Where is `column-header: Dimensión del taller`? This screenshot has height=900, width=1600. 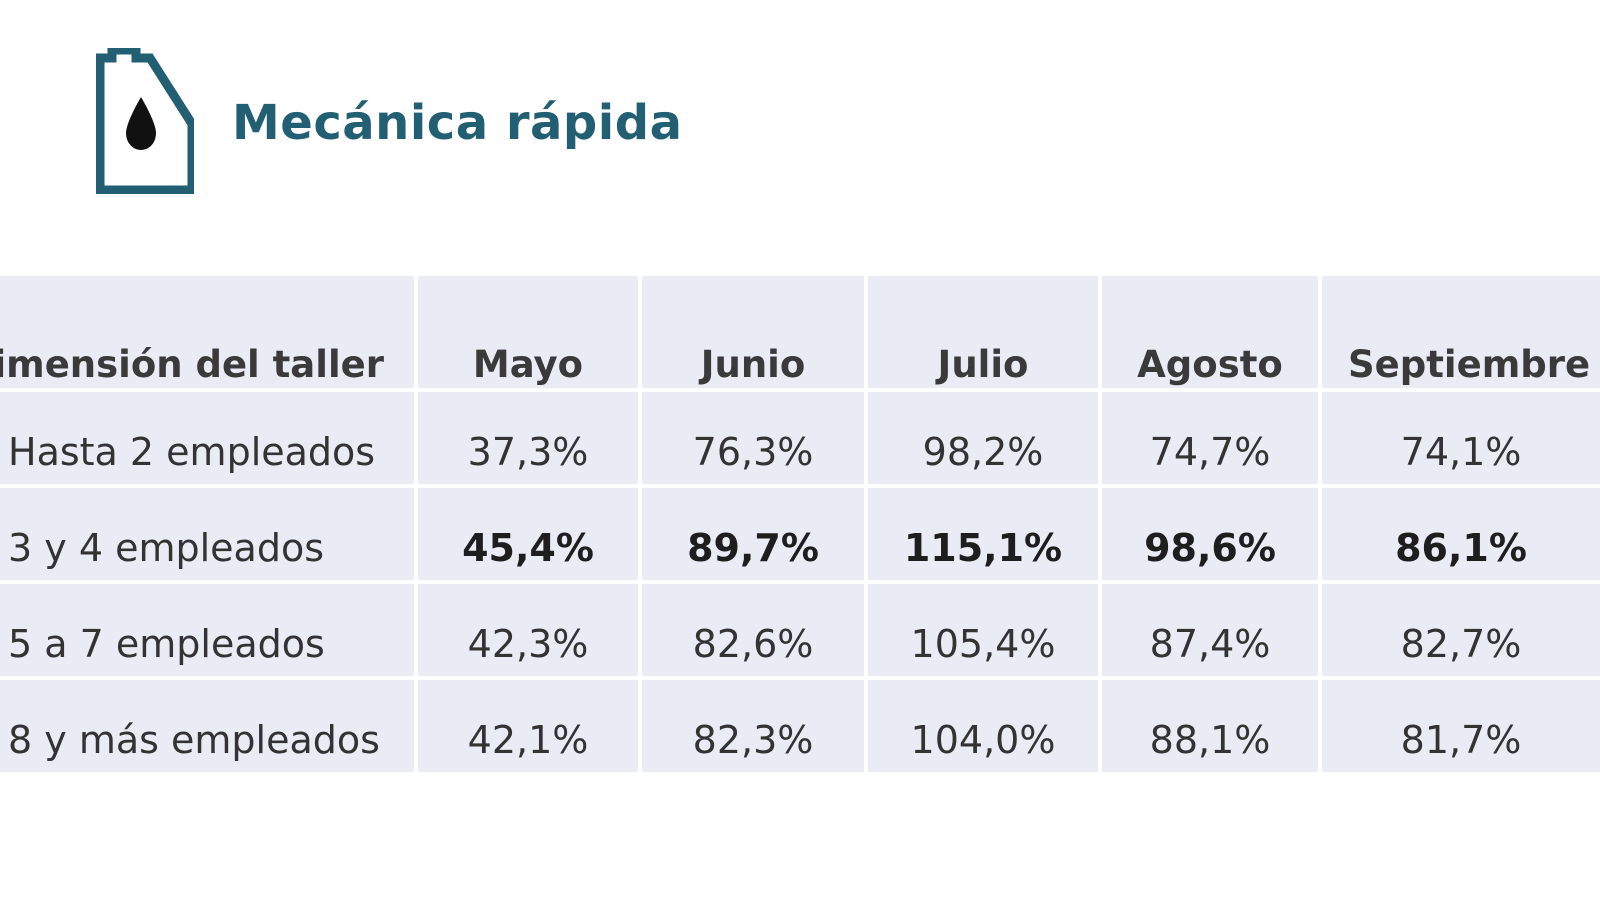
column-header: Dimensión del taller is located at coordinates (207, 332).